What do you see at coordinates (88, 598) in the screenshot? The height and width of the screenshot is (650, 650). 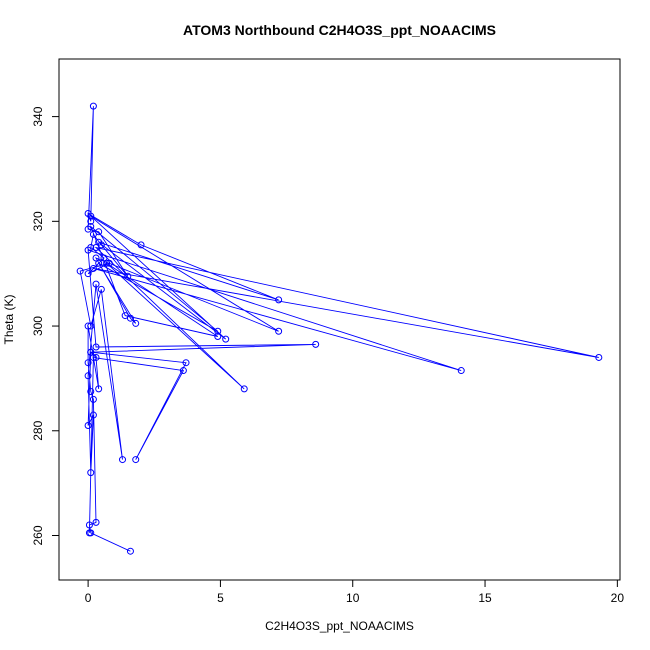 I see `x-tick-label: 0` at bounding box center [88, 598].